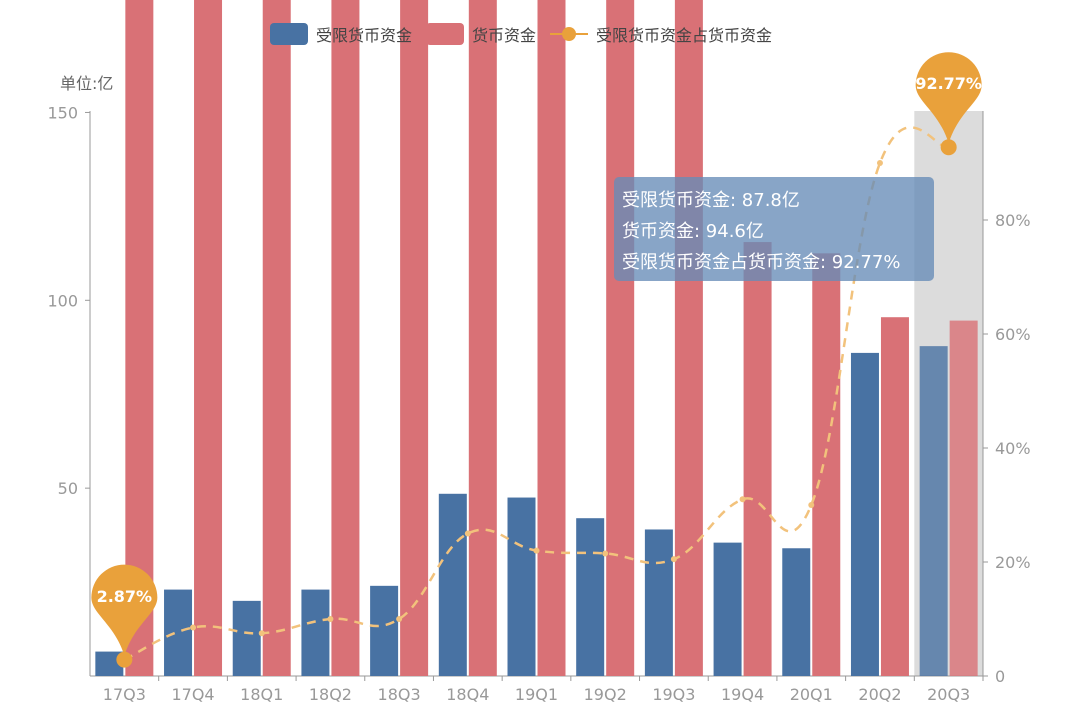 Image resolution: width=1080 pixels, height=711 pixels. I want to click on x-tick-label: 20Q3, so click(948, 694).